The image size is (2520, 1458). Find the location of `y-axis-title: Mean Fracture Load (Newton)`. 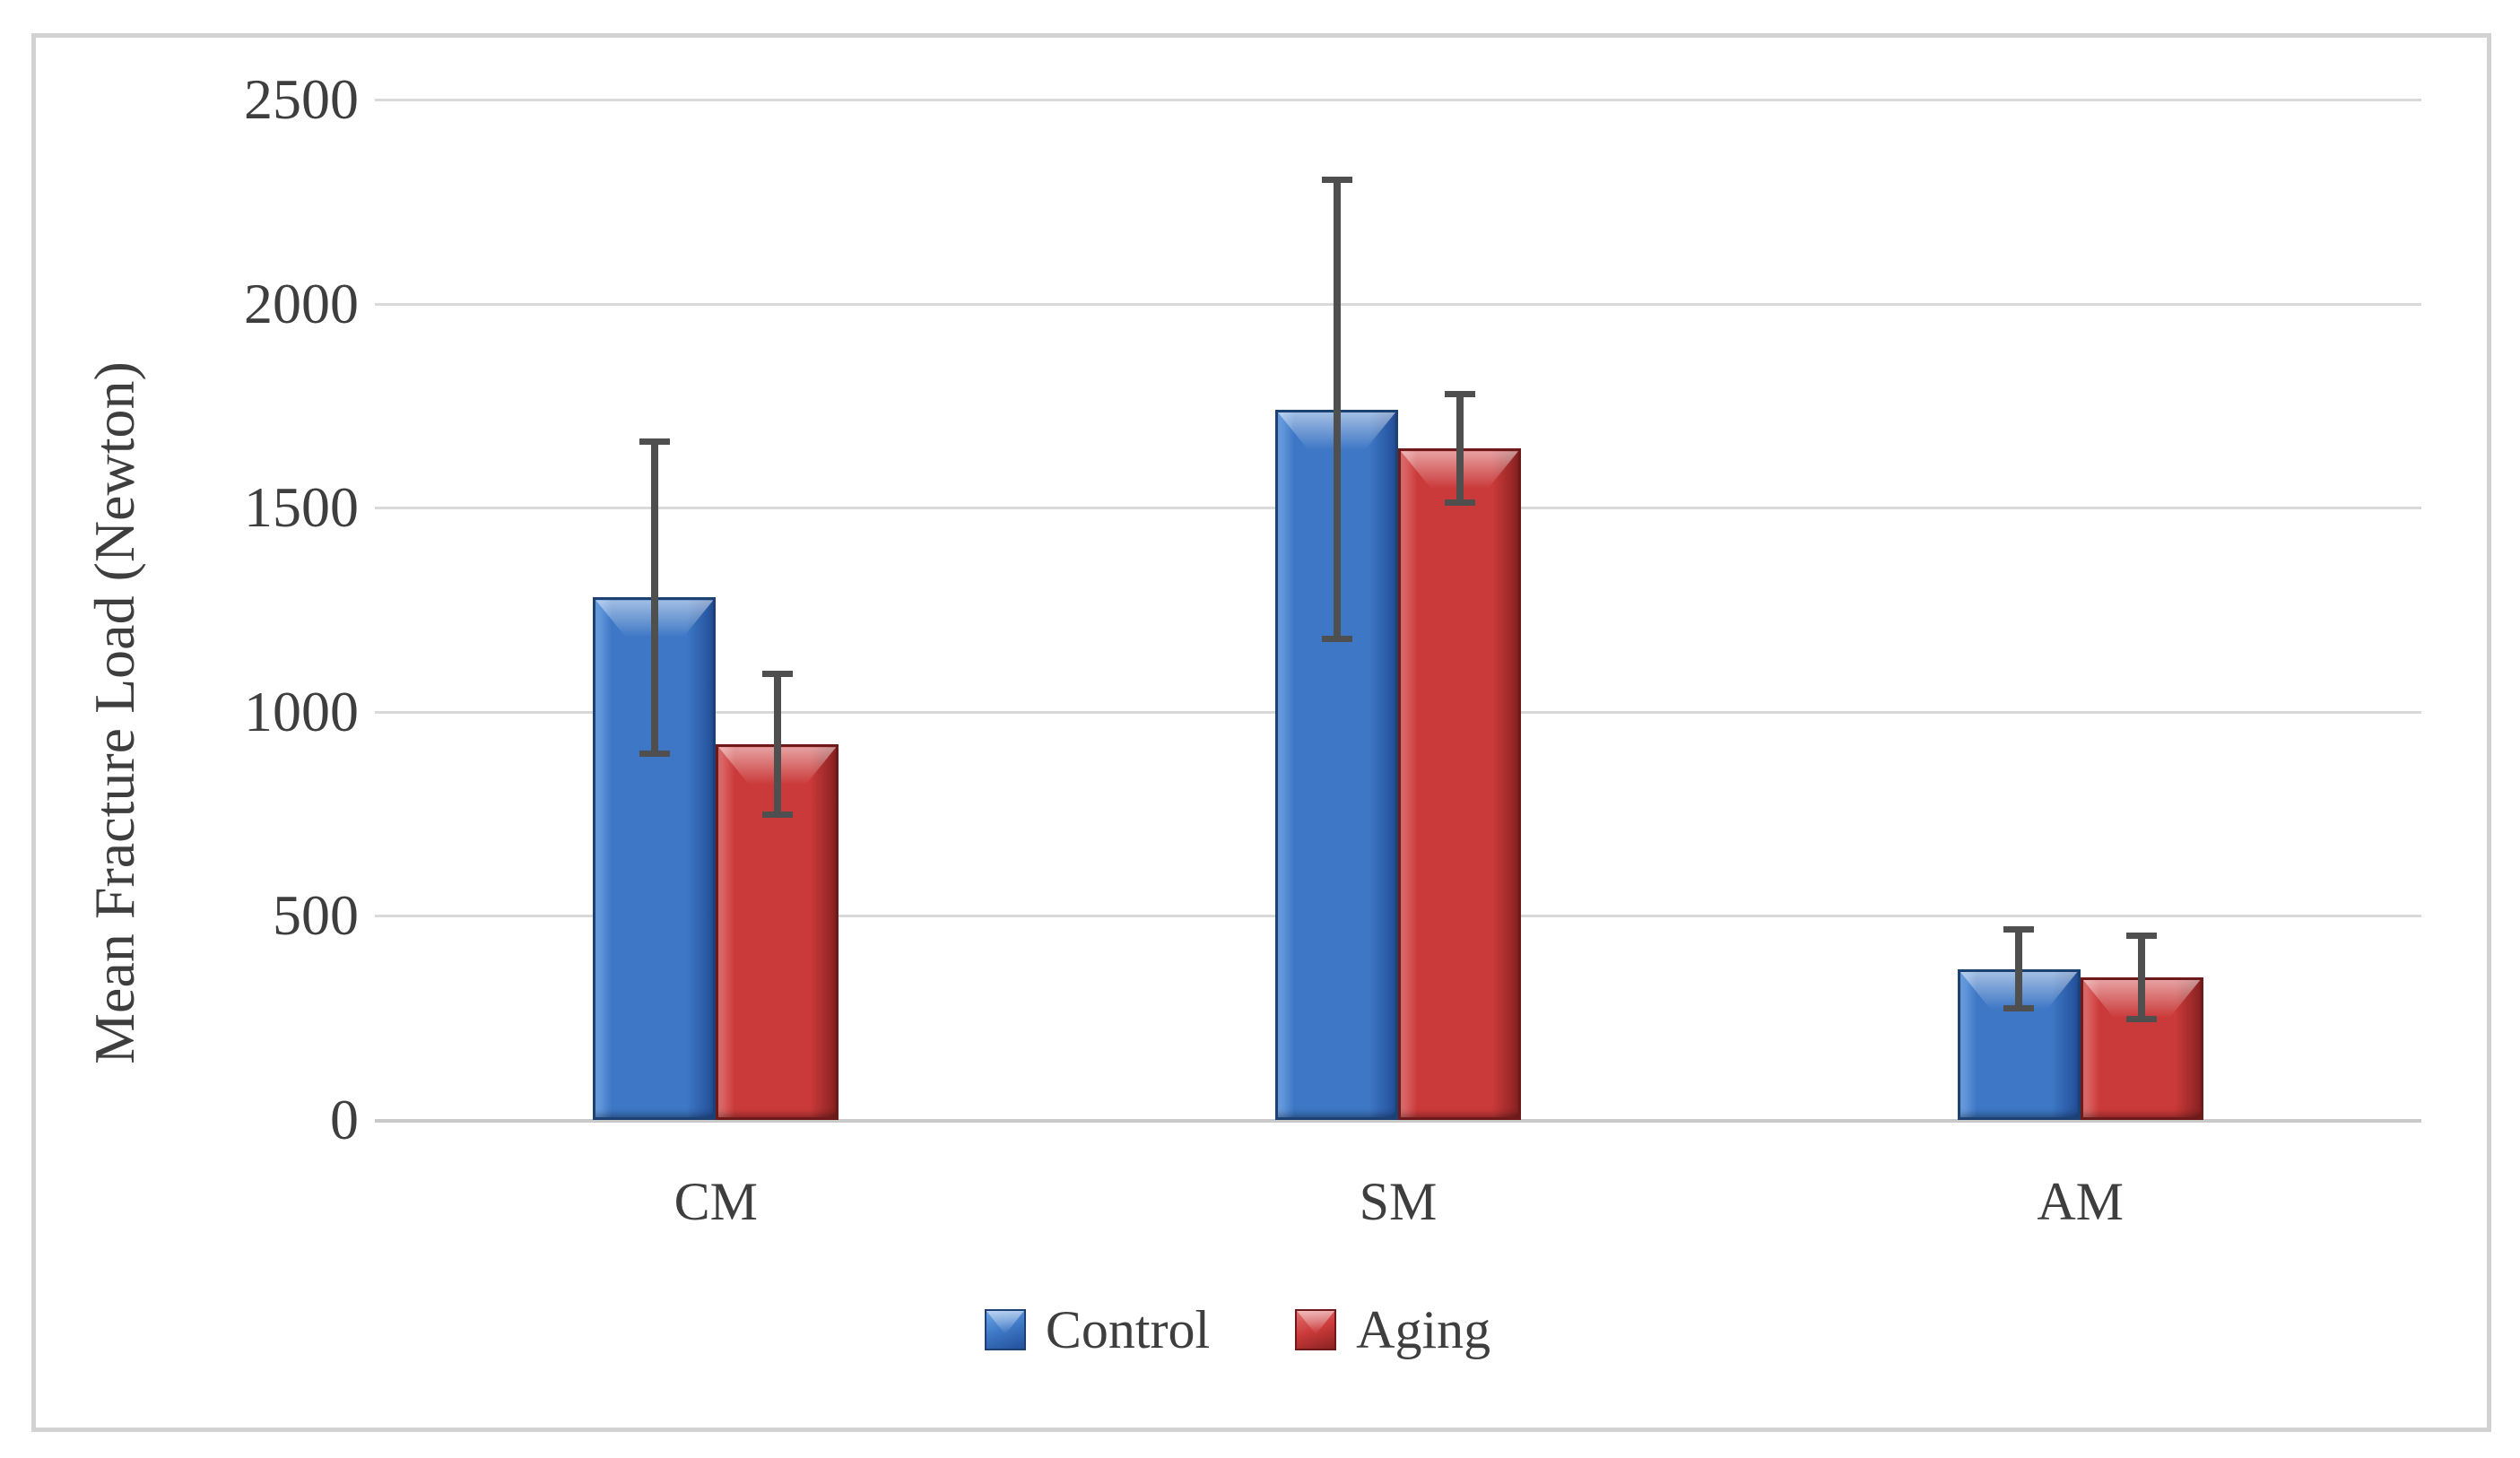

y-axis-title: Mean Fracture Load (Newton) is located at coordinates (114, 712).